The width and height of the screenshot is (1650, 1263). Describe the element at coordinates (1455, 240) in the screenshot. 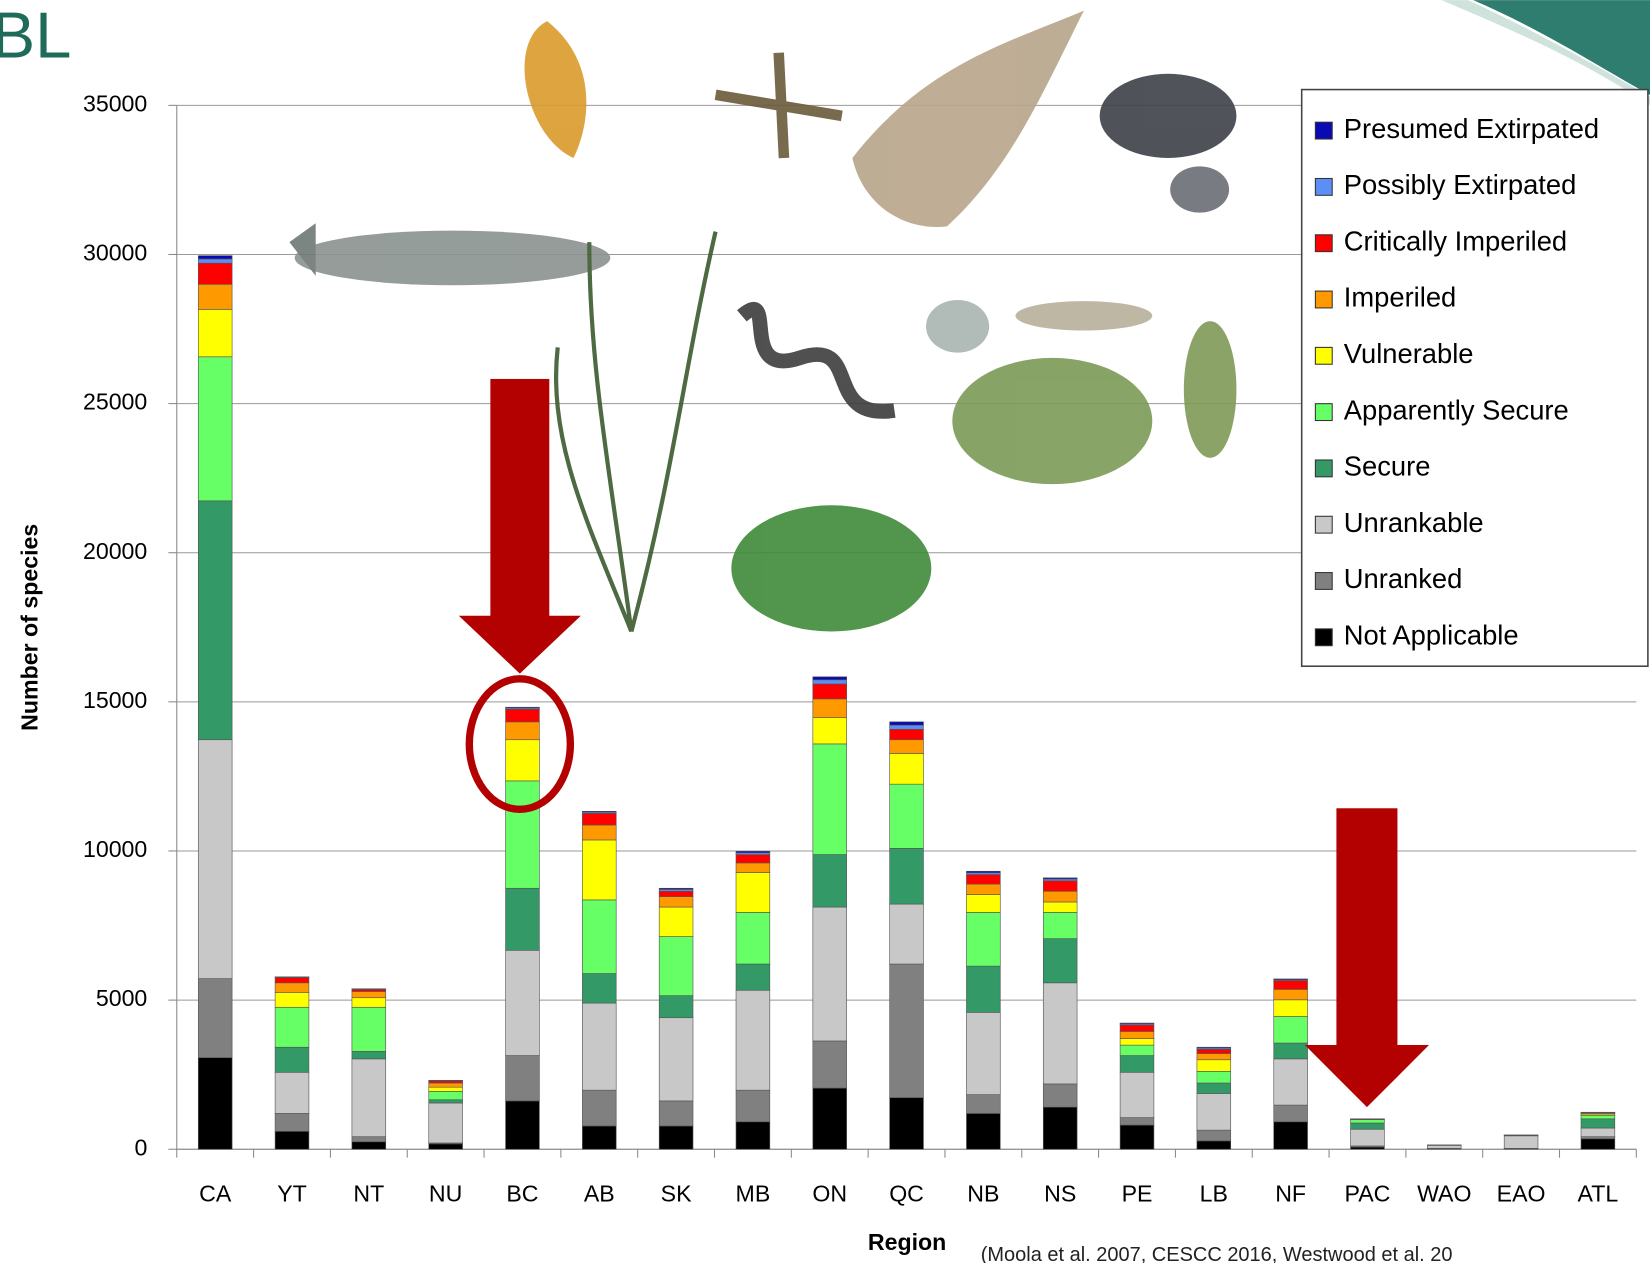

I see `legend-label: Critically Imperiled` at that location.